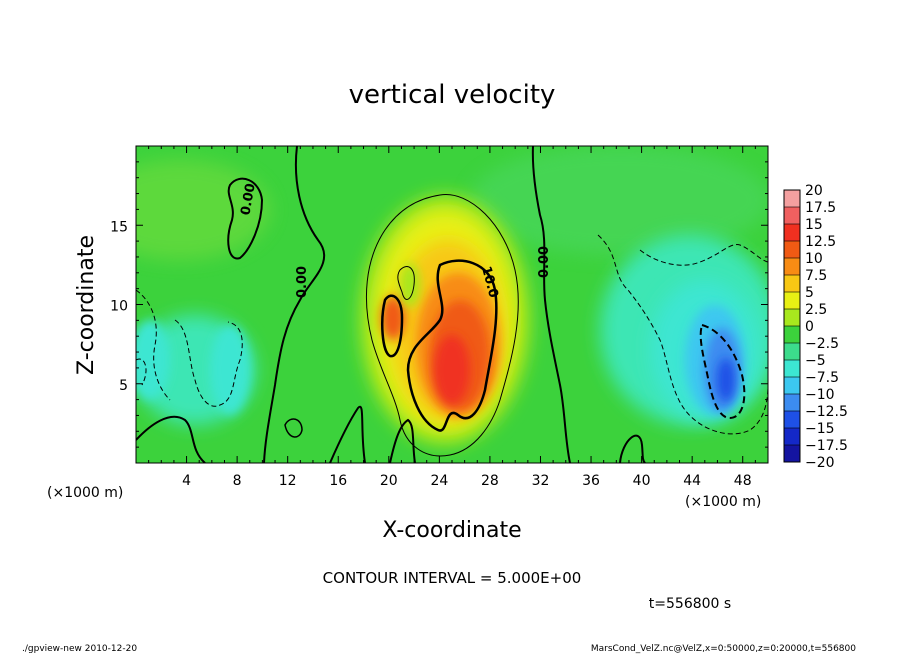 Image resolution: width=904 pixels, height=654 pixels. I want to click on x-tick-label: 28, so click(490, 481).